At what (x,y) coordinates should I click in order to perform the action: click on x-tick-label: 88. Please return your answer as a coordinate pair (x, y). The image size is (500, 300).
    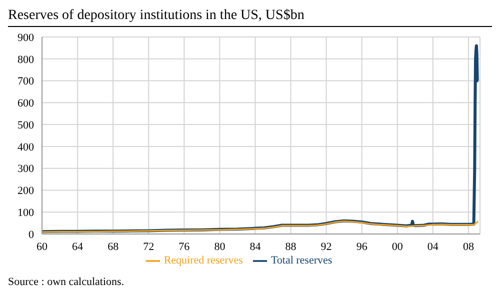
    Looking at the image, I should click on (291, 246).